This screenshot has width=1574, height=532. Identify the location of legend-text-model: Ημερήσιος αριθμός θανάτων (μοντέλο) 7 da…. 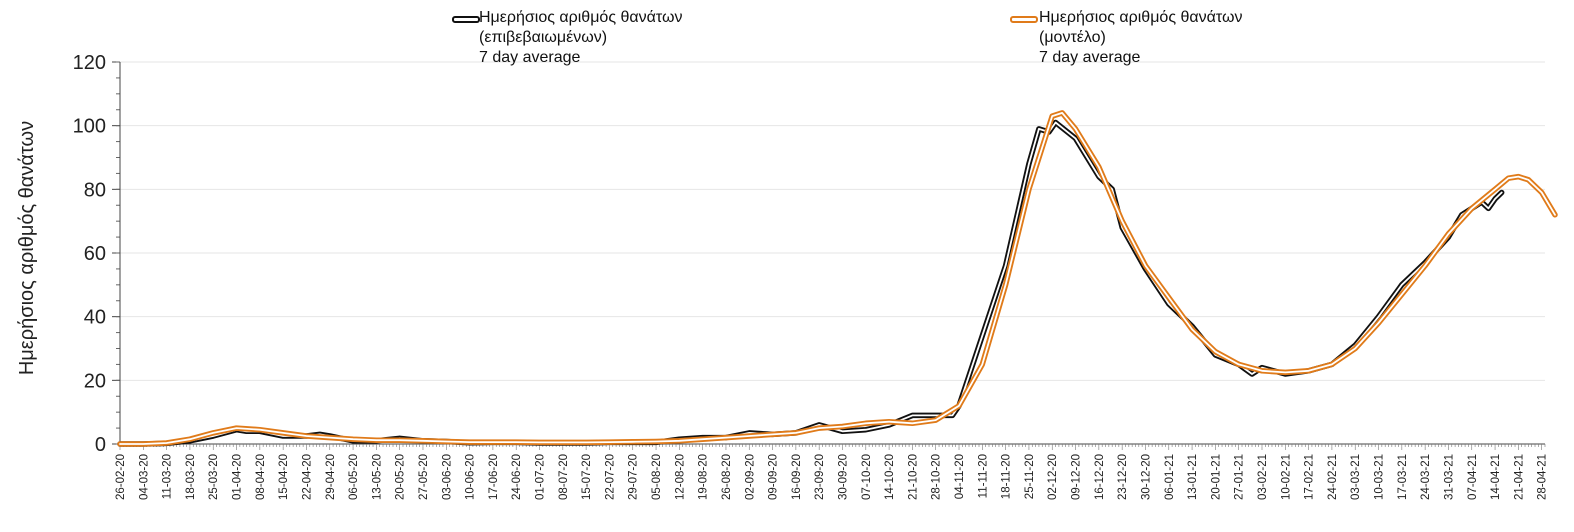
(1140, 38).